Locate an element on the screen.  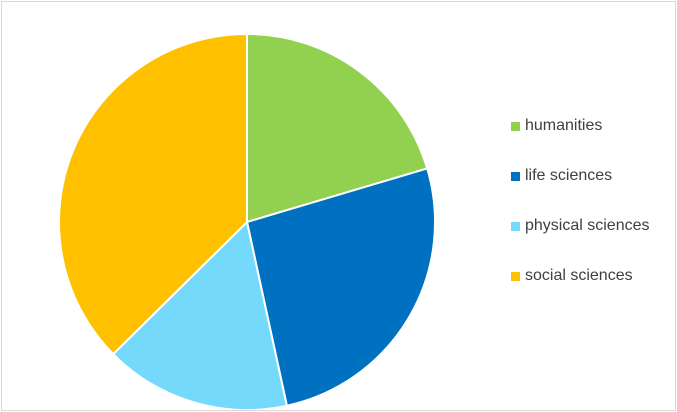
legend-label: social sciences is located at coordinates (579, 275).